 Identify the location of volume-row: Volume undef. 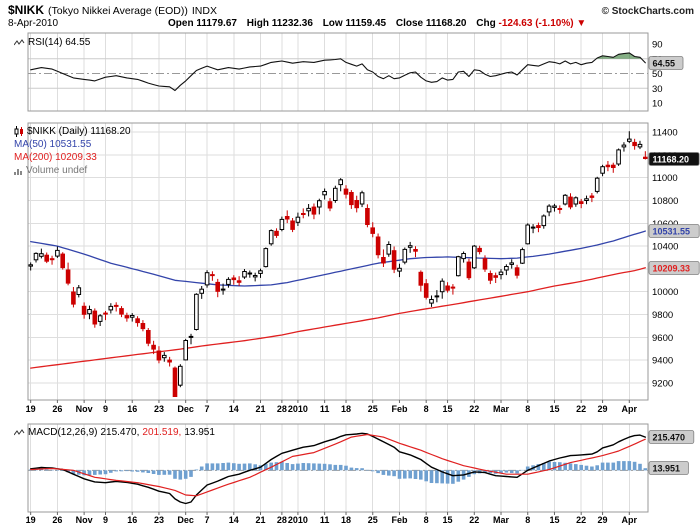
(72, 170).